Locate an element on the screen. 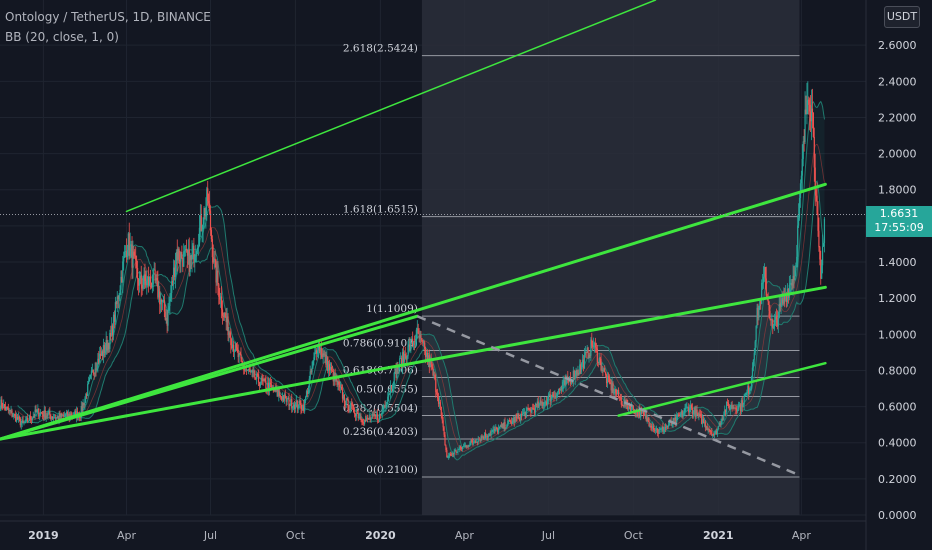 The height and width of the screenshot is (550, 932). time-axis: 2019 Apr Jul Oct 2020 Apr Jul Oct 2021 Apr is located at coordinates (433, 531).